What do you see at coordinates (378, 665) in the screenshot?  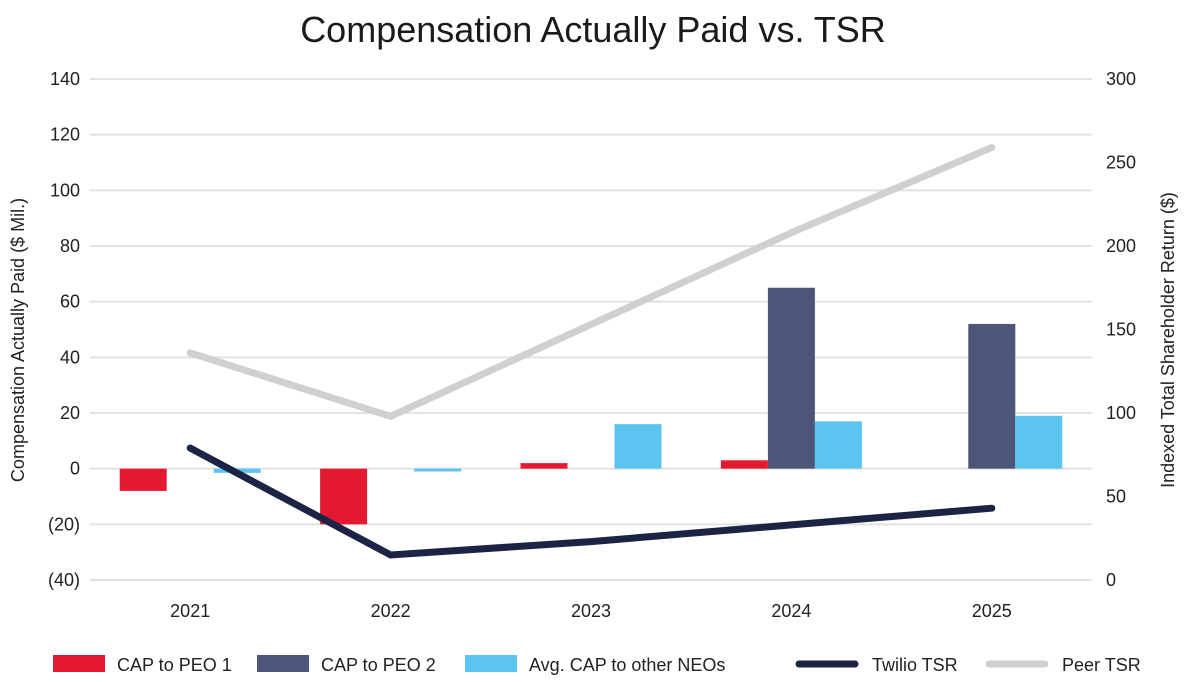 I see `legend-cap-to-peo-2-label: CAP to PEO 2` at bounding box center [378, 665].